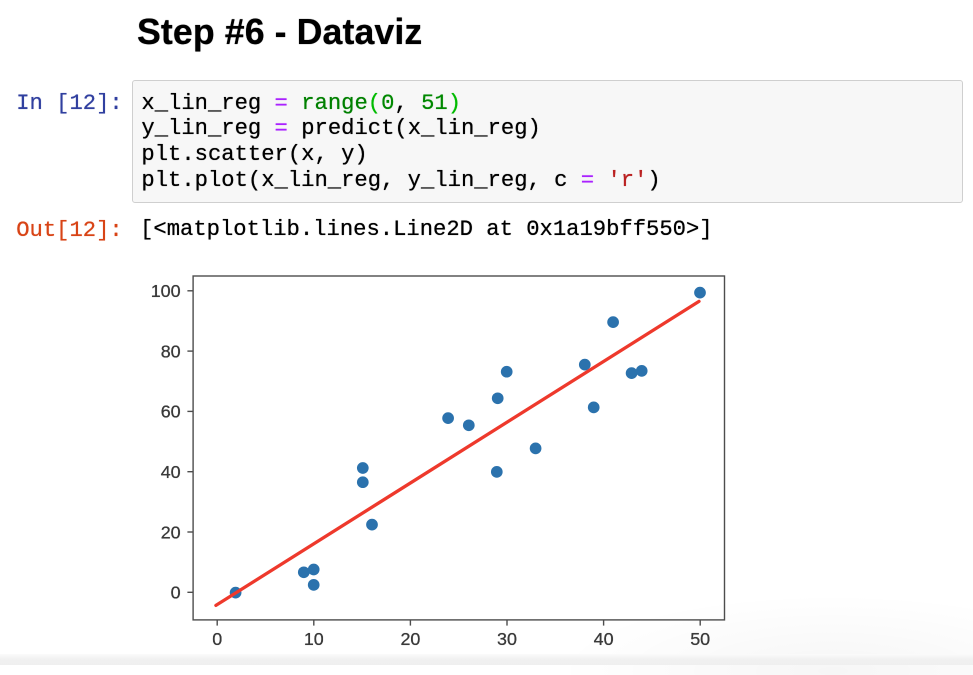  I want to click on svg-text: 80, so click(171, 351).